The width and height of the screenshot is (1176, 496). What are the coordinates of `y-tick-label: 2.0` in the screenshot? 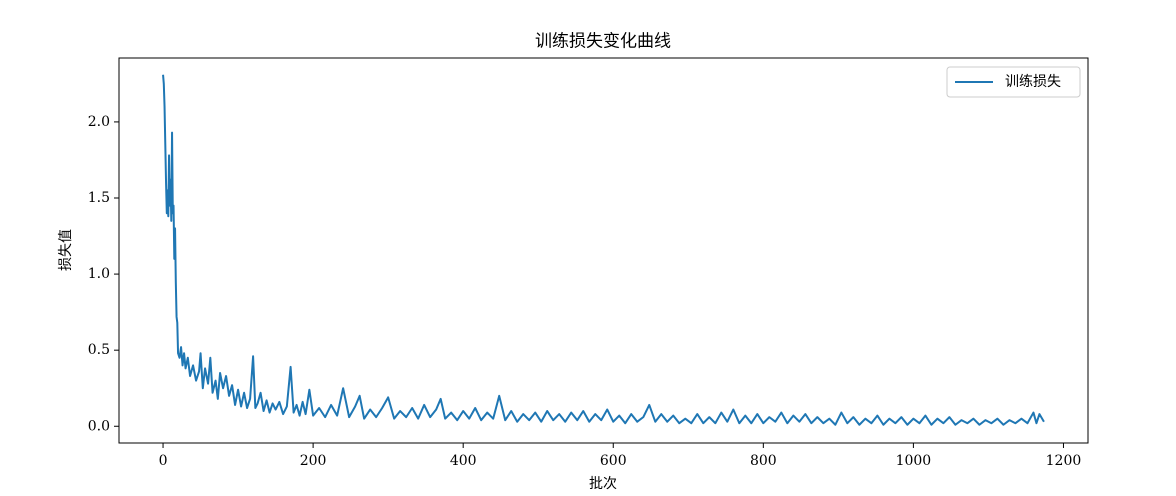 It's located at (99, 122).